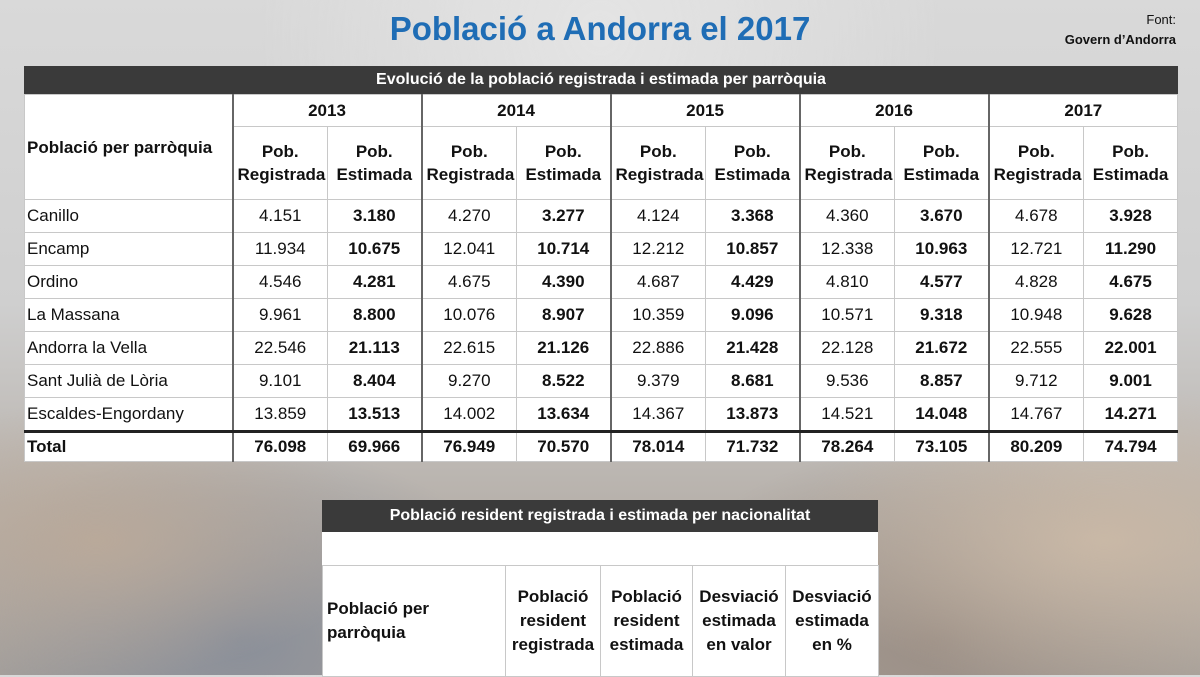 The height and width of the screenshot is (677, 1200). Describe the element at coordinates (374, 446) in the screenshot. I see `cell-value: 69.966` at that location.